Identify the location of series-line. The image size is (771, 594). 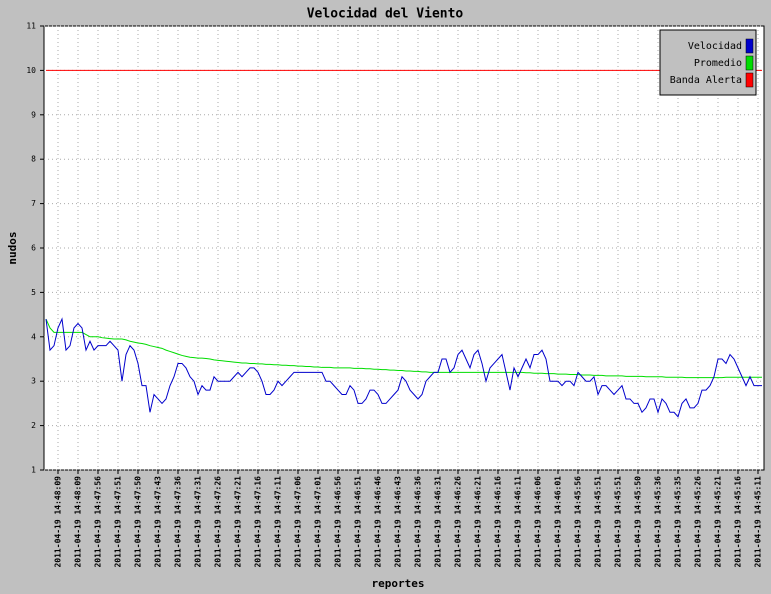
(403, 348).